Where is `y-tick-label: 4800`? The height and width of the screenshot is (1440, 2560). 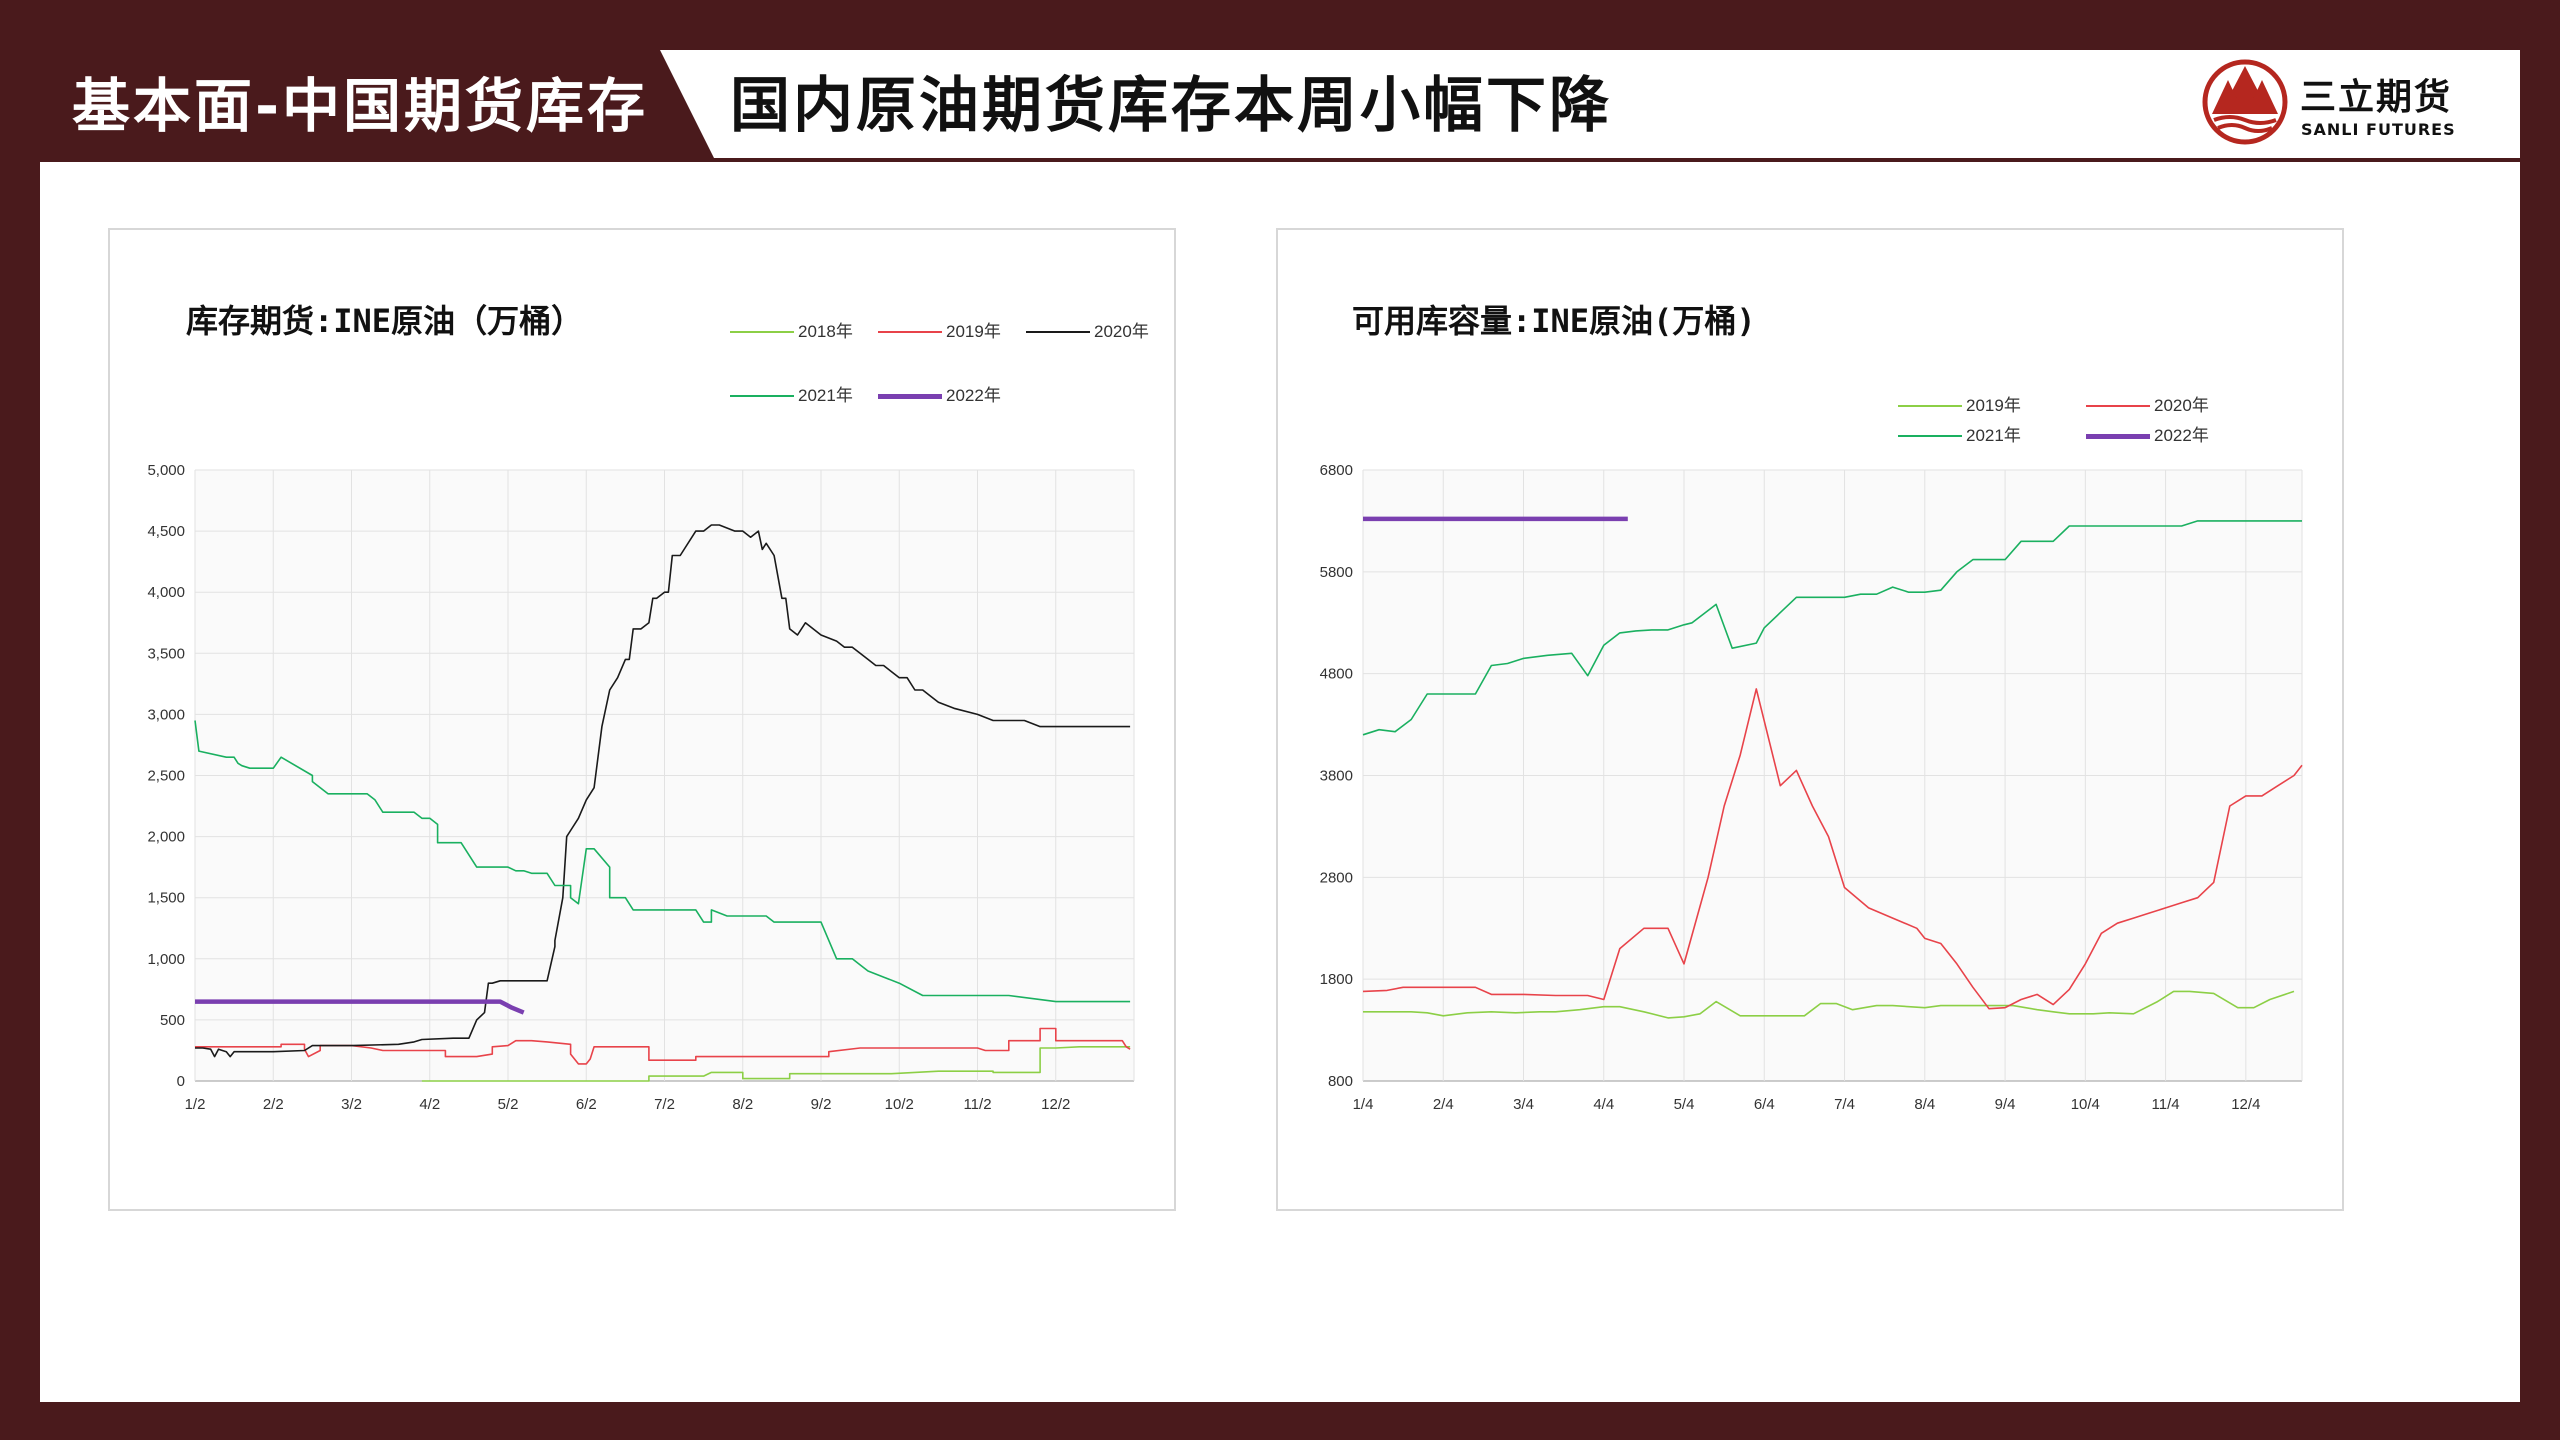 y-tick-label: 4800 is located at coordinates (1336, 674).